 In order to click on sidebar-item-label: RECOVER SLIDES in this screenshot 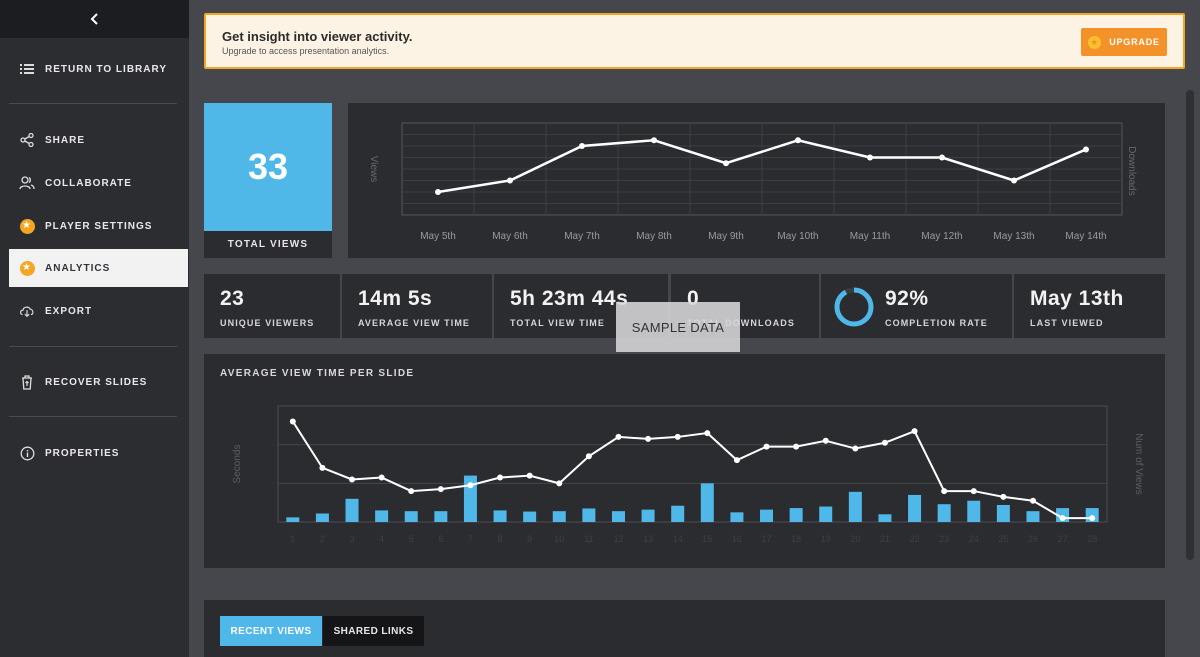, I will do `click(96, 382)`.